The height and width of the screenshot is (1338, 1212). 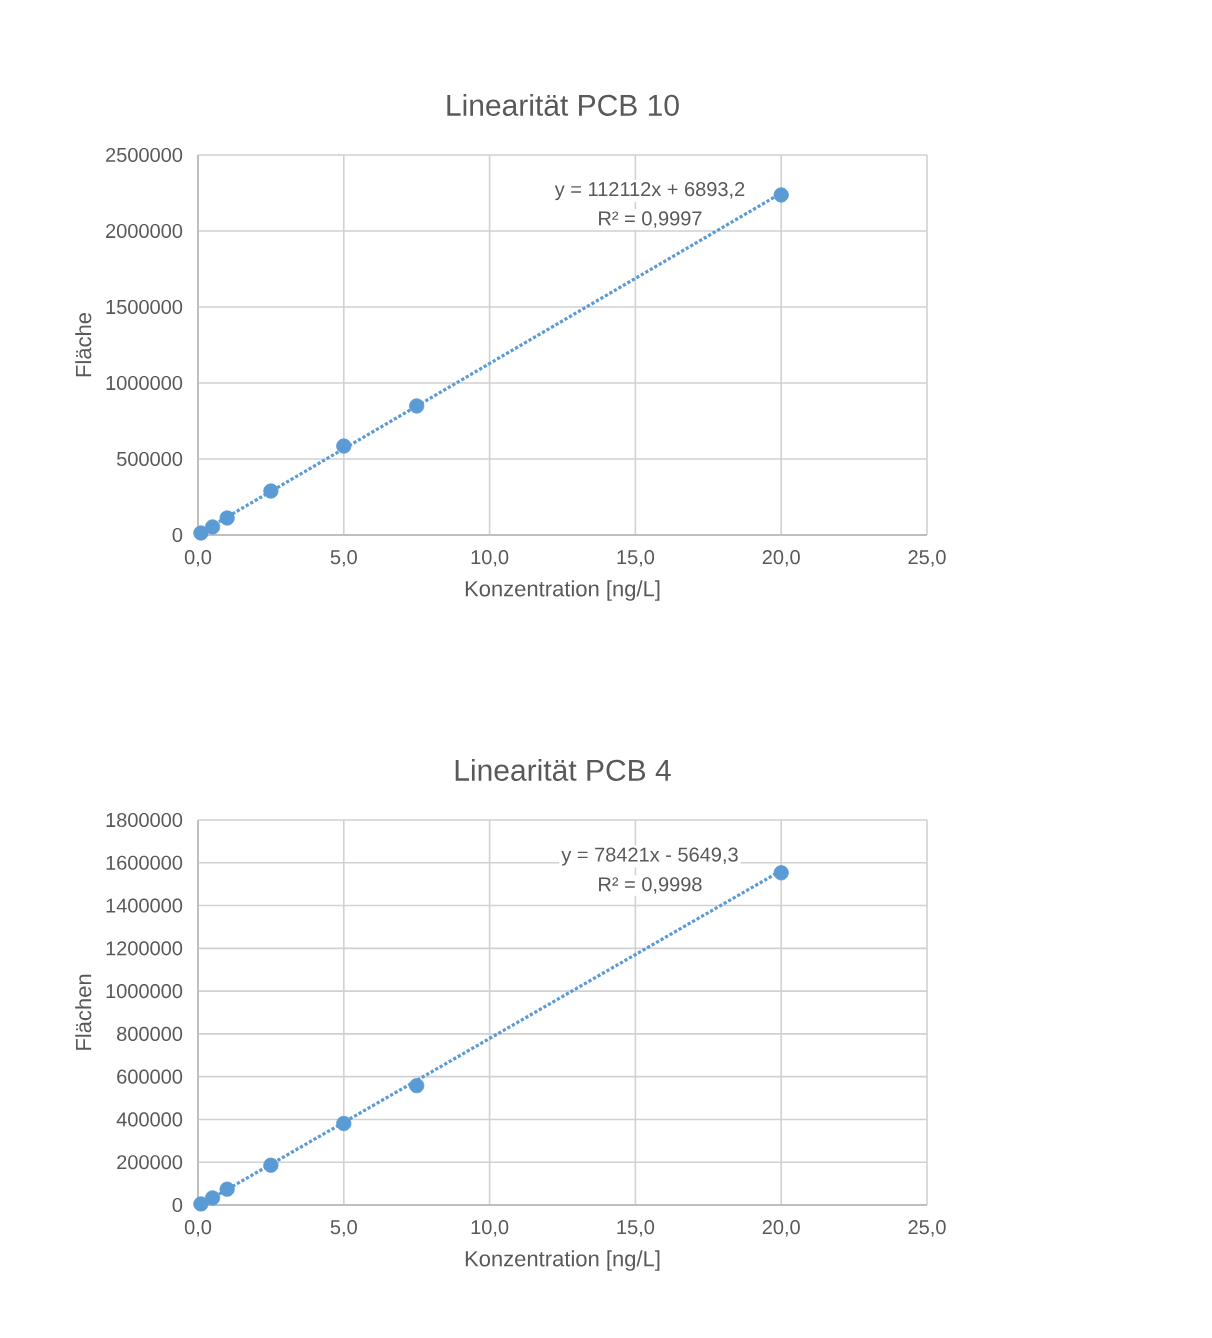 I want to click on y-tick-label: 600000, so click(x=150, y=1076).